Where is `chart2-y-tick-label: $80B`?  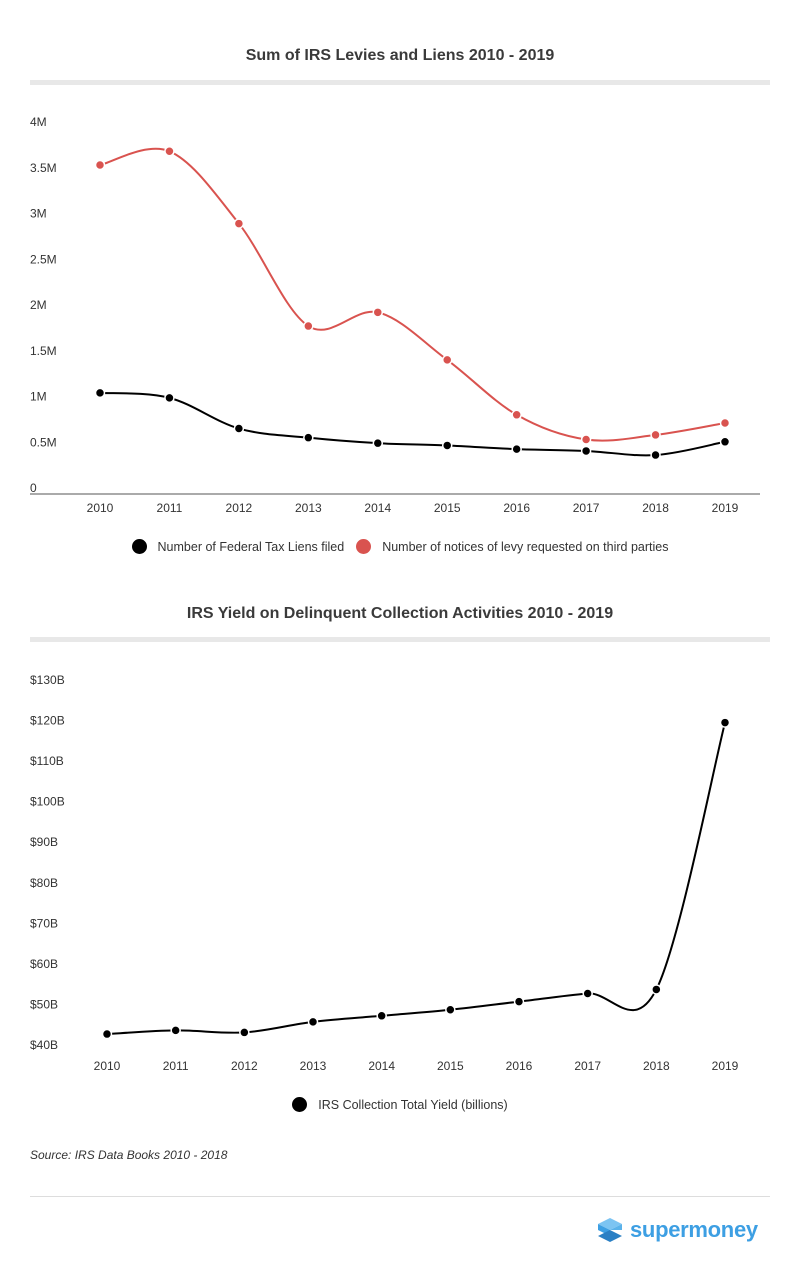 chart2-y-tick-label: $80B is located at coordinates (44, 883).